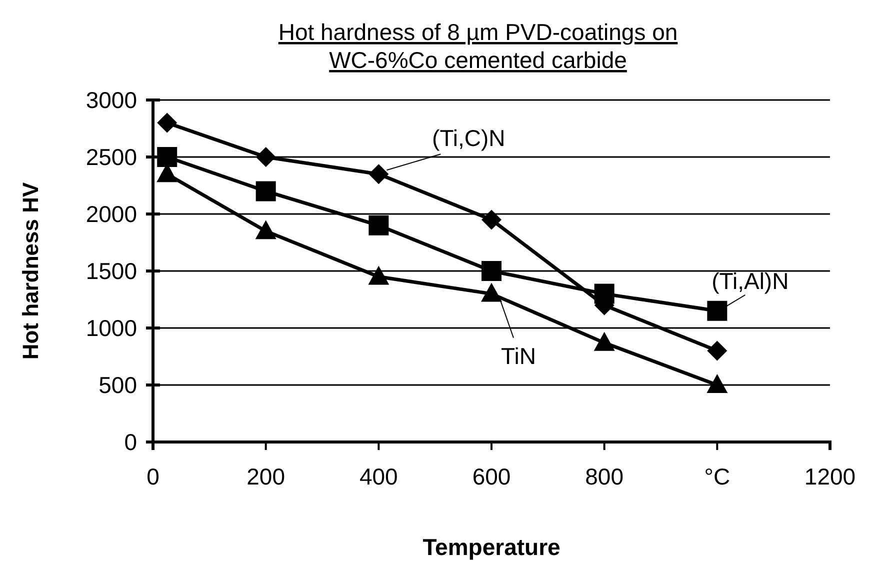 Image resolution: width=873 pixels, height=577 pixels. I want to click on x-tick-label: 200, so click(266, 476).